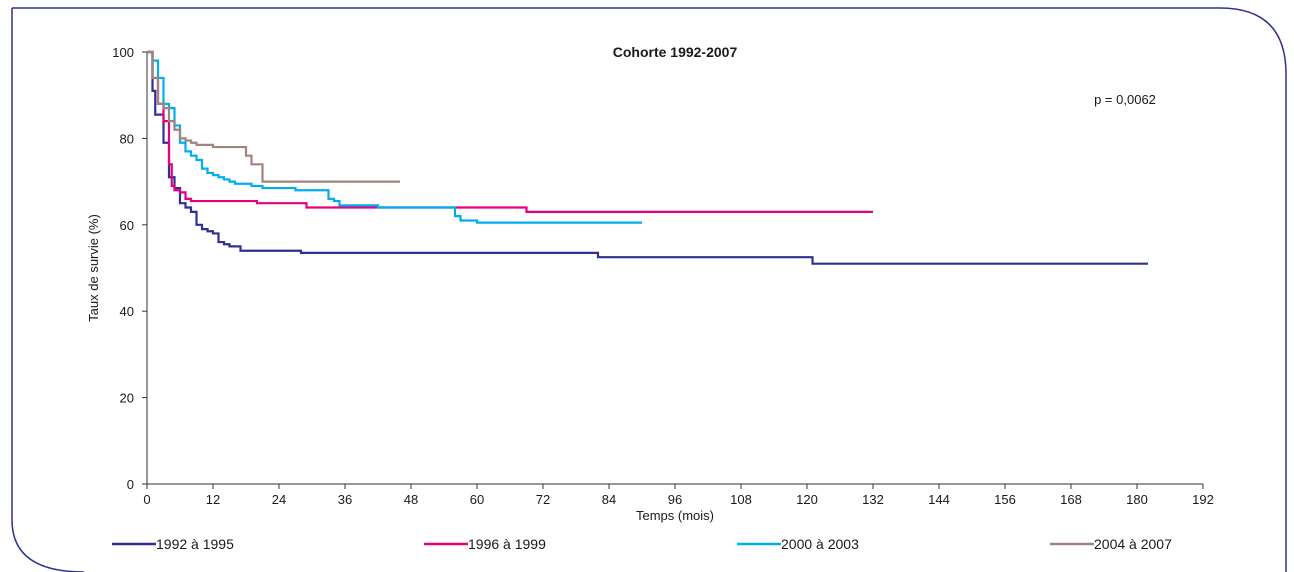 This screenshot has width=1294, height=572. Describe the element at coordinates (127, 138) in the screenshot. I see `y-tick-label: 80` at that location.